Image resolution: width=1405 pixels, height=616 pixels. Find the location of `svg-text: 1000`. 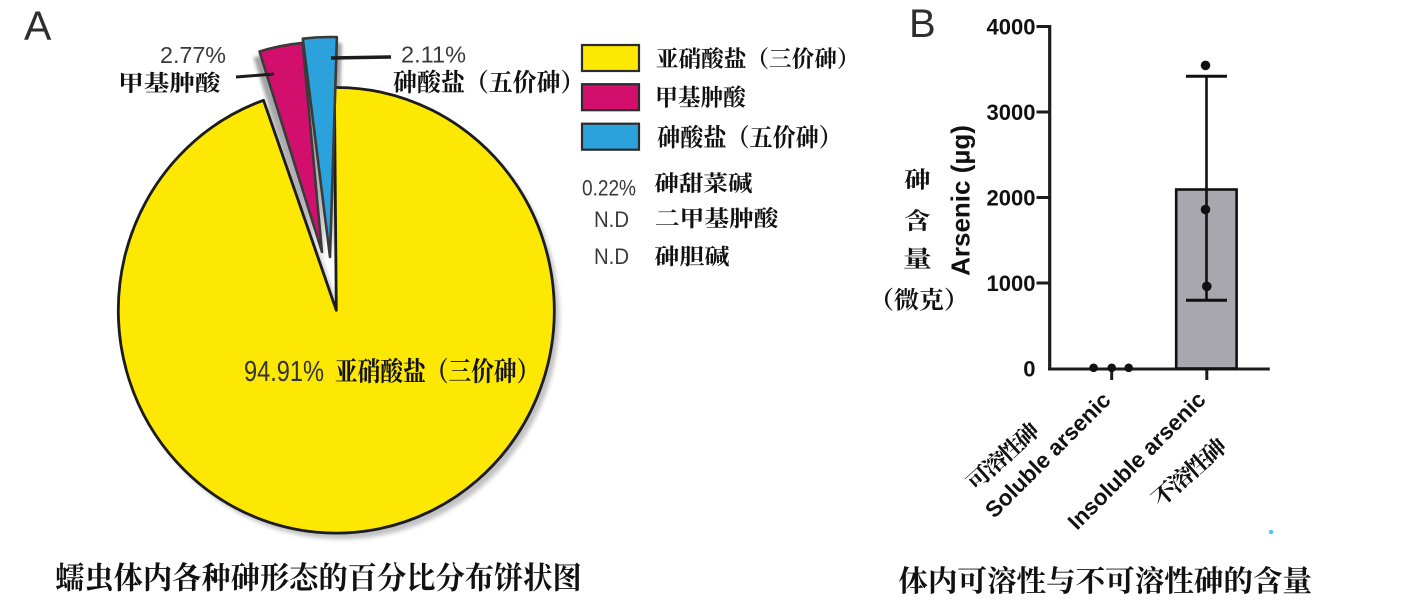

svg-text: 1000 is located at coordinates (1011, 283).